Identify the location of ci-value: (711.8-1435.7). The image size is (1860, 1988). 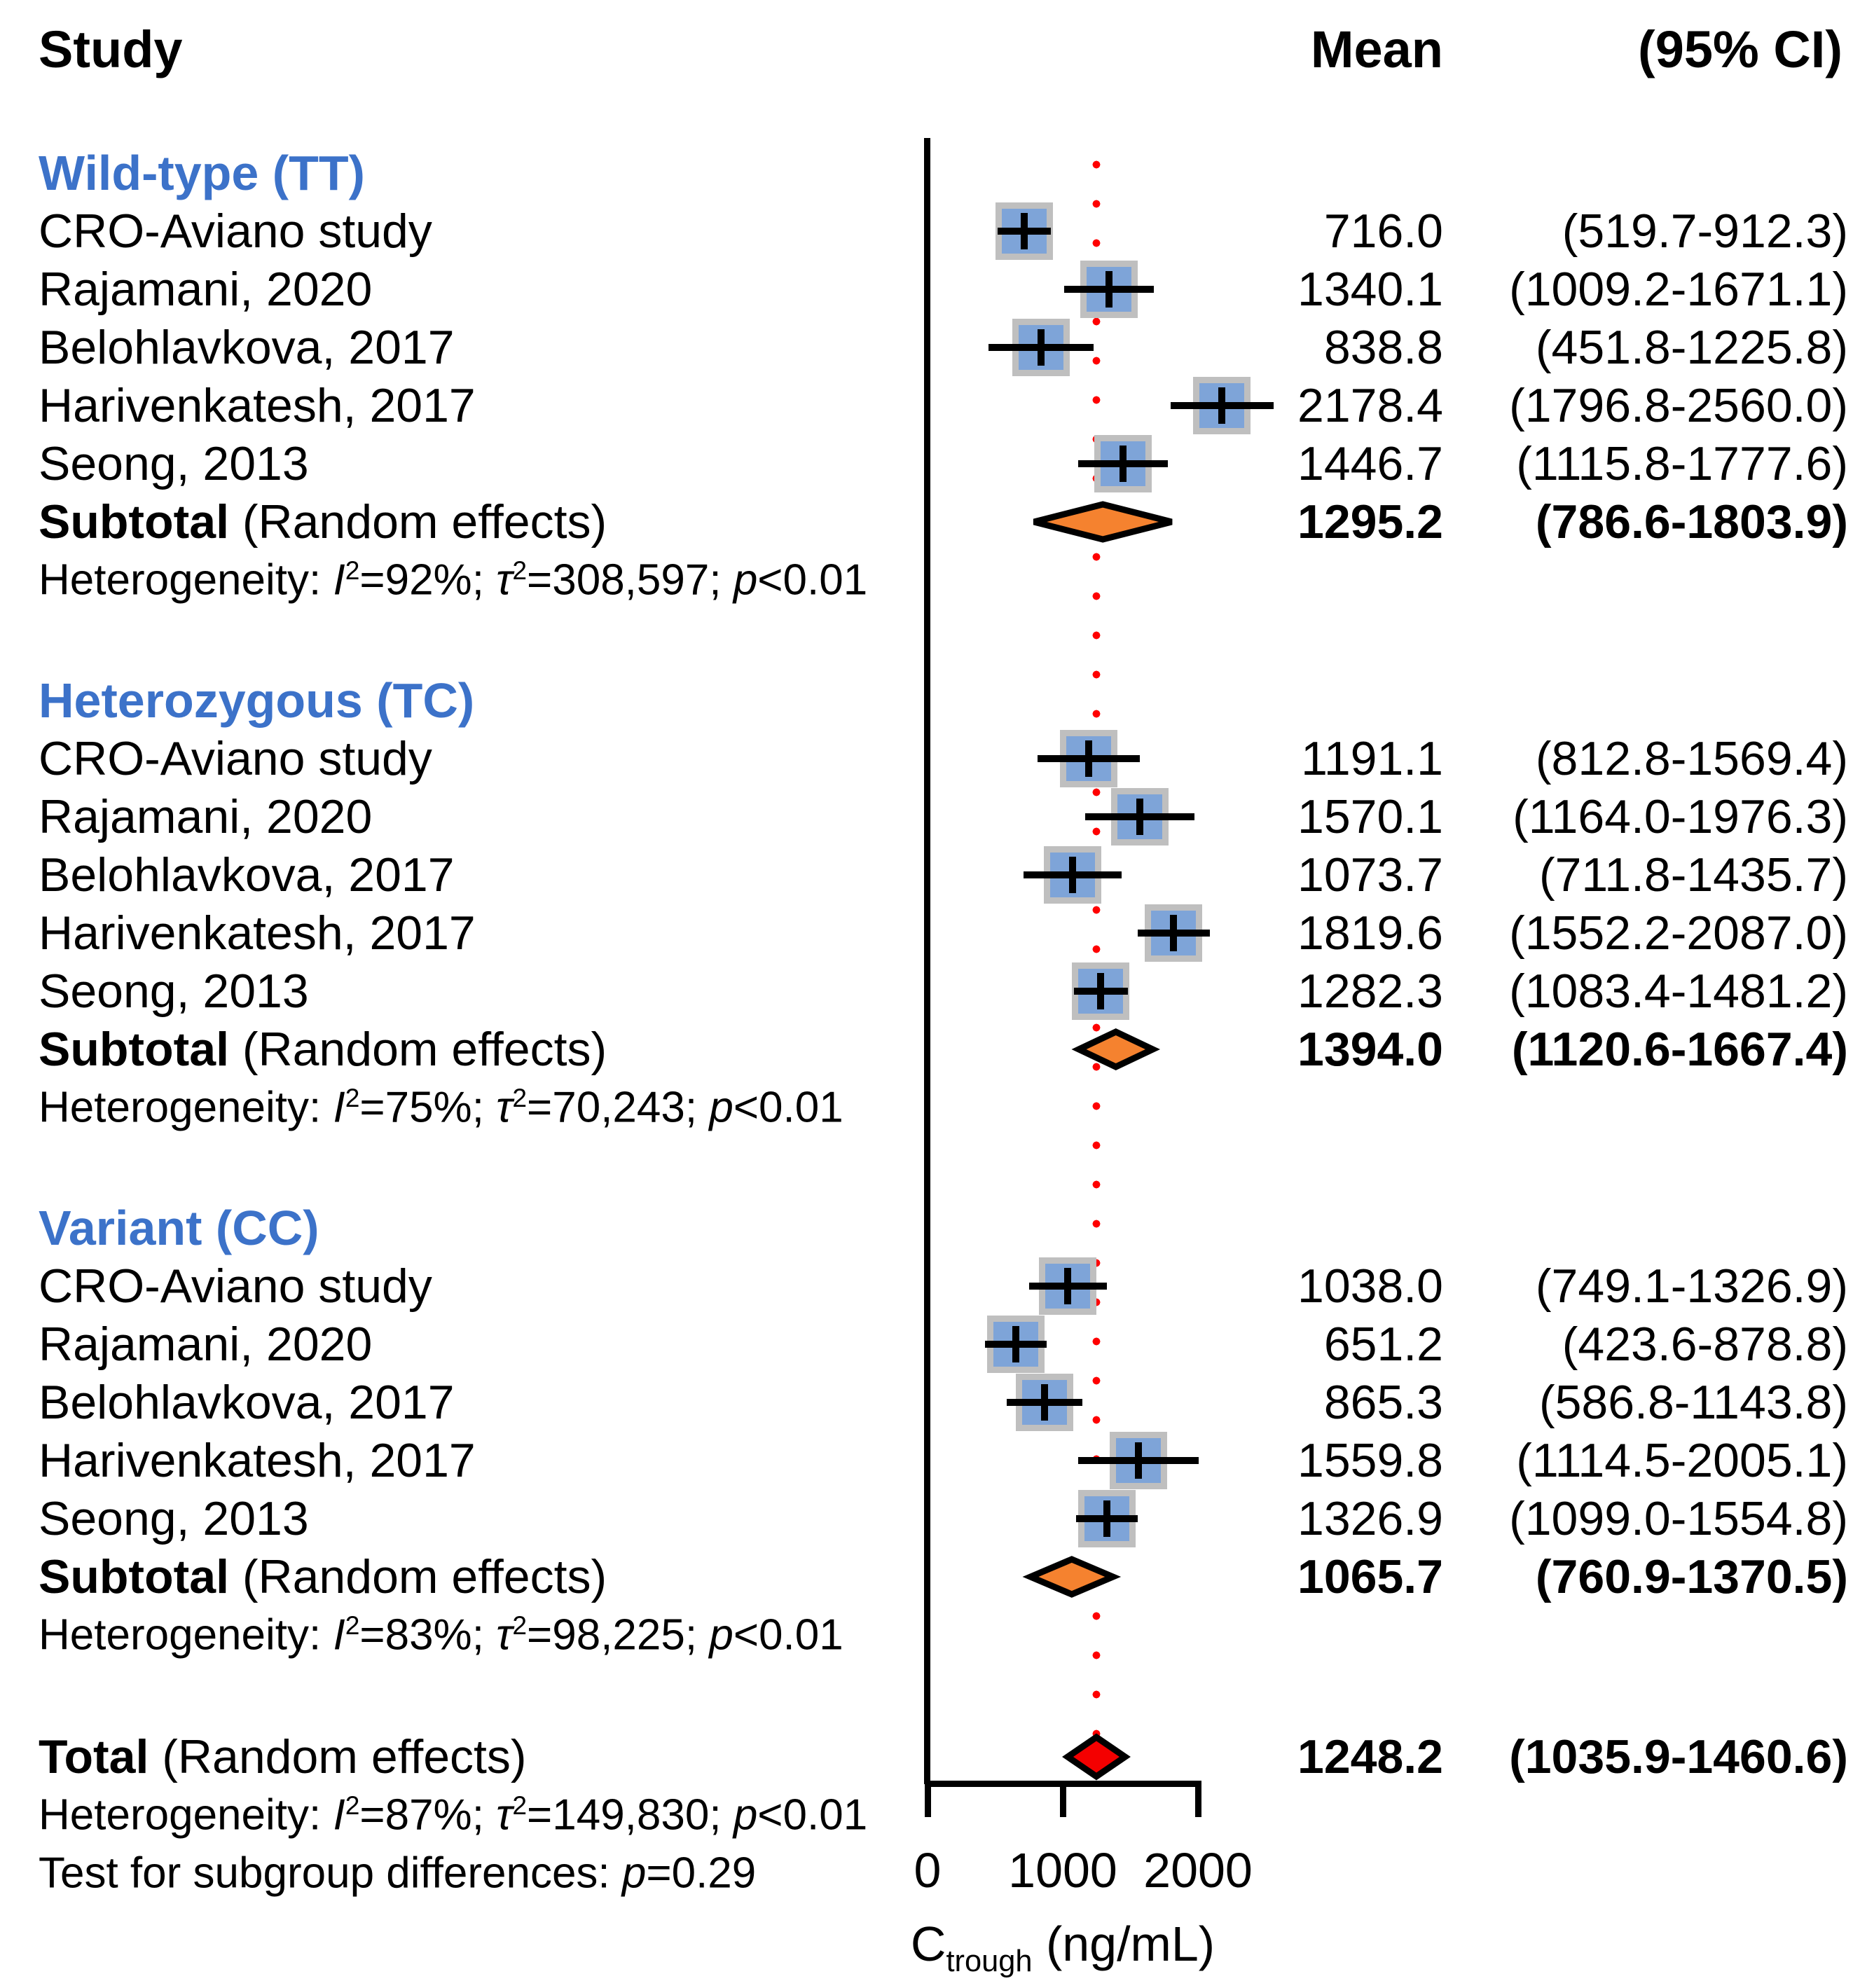
(1693, 875).